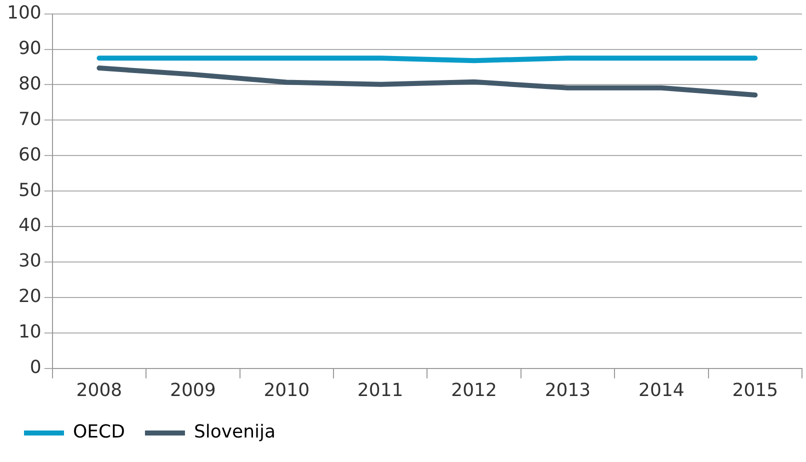 Image resolution: width=806 pixels, height=462 pixels. Describe the element at coordinates (287, 390) in the screenshot. I see `x-tick-label: 2010` at that location.